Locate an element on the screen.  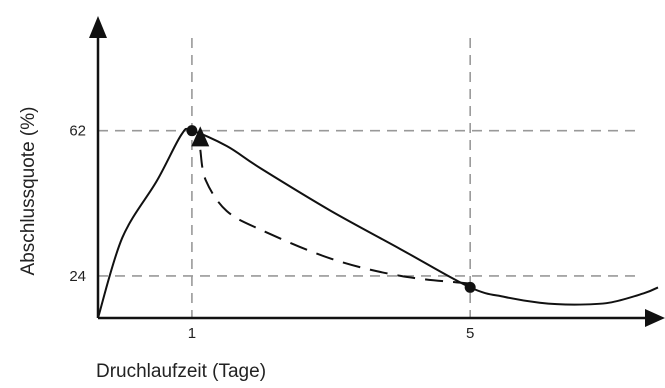
y-axis-title: Abschlussquote (%) is located at coordinates (28, 191).